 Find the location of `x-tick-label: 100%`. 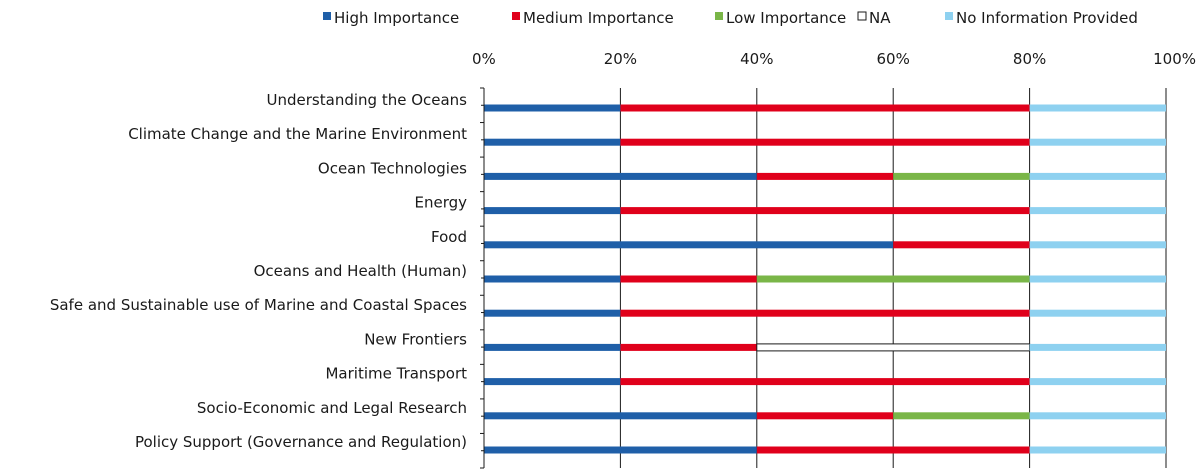

x-tick-label: 100% is located at coordinates (1174, 59).